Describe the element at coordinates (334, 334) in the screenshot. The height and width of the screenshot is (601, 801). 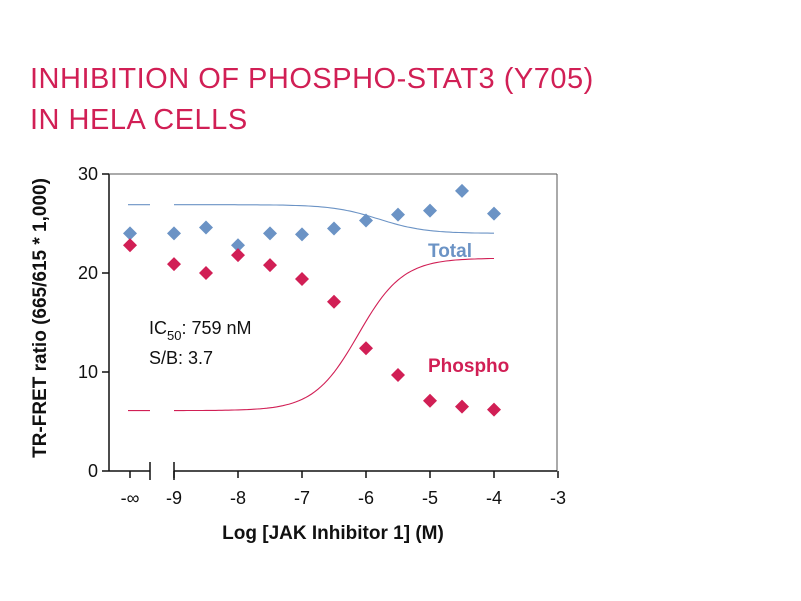
I see `fit-curve-phospho` at that location.